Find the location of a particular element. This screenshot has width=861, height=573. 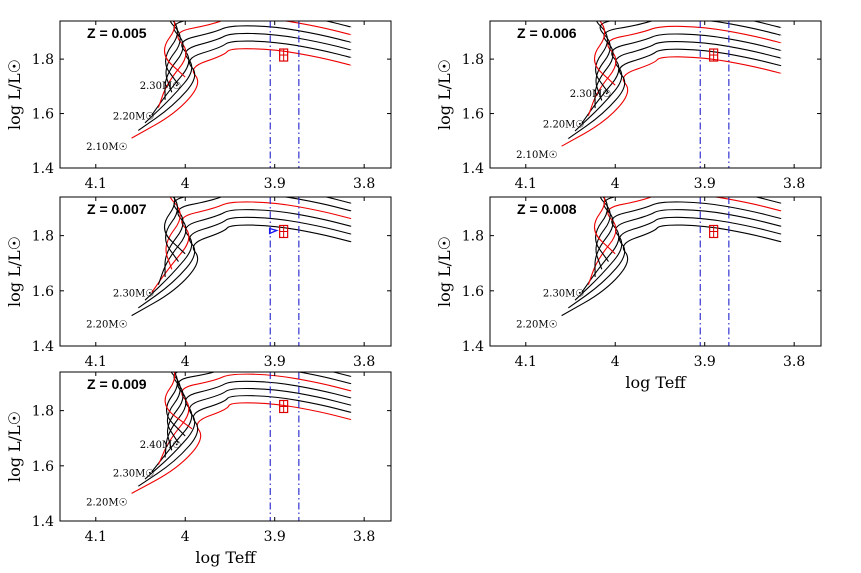

blue-marker is located at coordinates (273, 231).